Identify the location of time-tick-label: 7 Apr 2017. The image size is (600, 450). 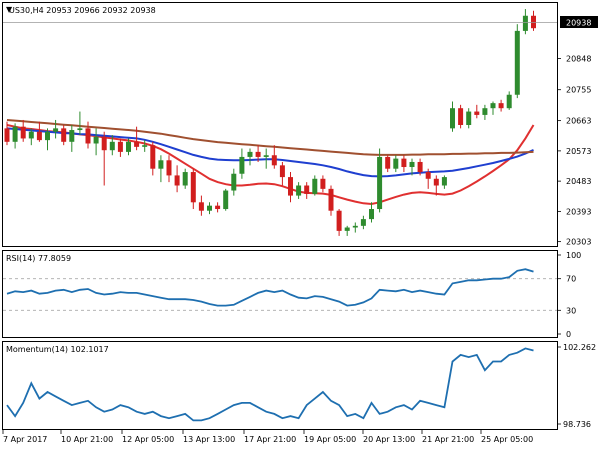
(25, 439).